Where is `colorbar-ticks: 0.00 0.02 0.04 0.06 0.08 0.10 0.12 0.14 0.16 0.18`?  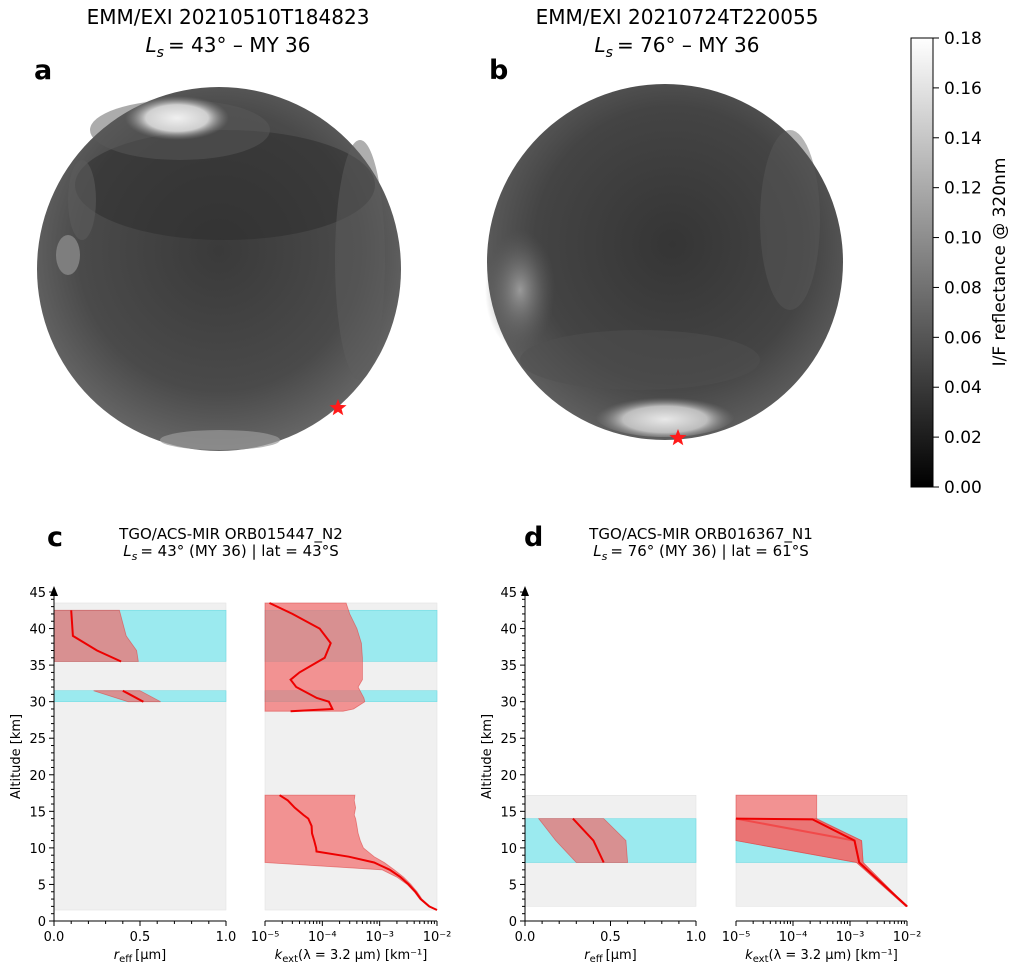
colorbar-ticks: 0.00 0.02 0.04 0.06 0.08 0.10 0.12 0.14 0.16 0.18 is located at coordinates (957, 263).